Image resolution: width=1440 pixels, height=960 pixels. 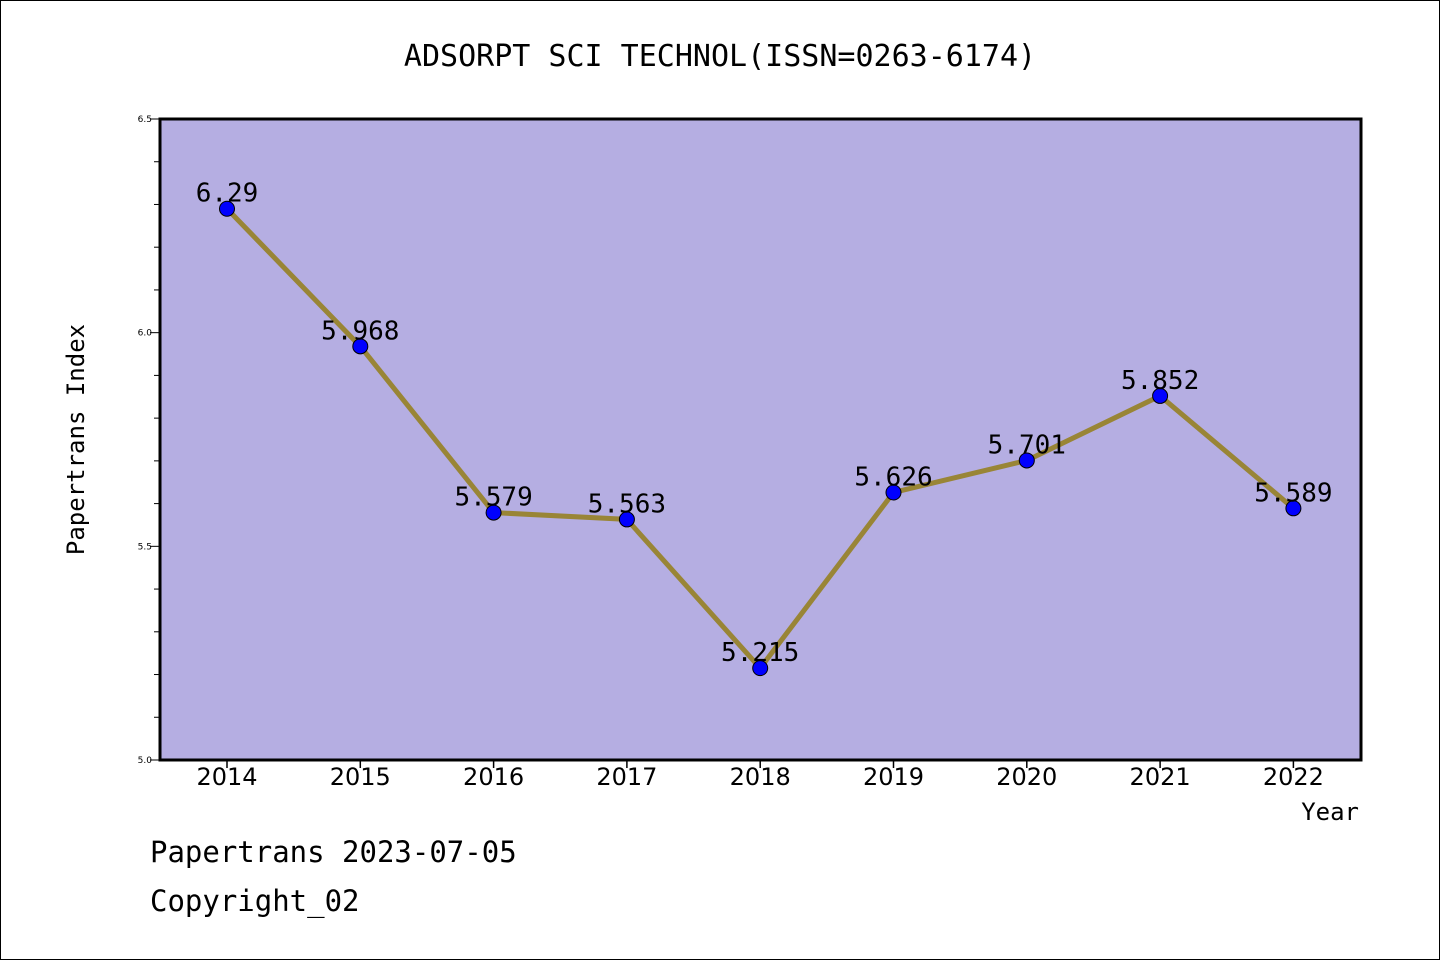 What do you see at coordinates (893, 477) in the screenshot?
I see `data-label: 5.626` at bounding box center [893, 477].